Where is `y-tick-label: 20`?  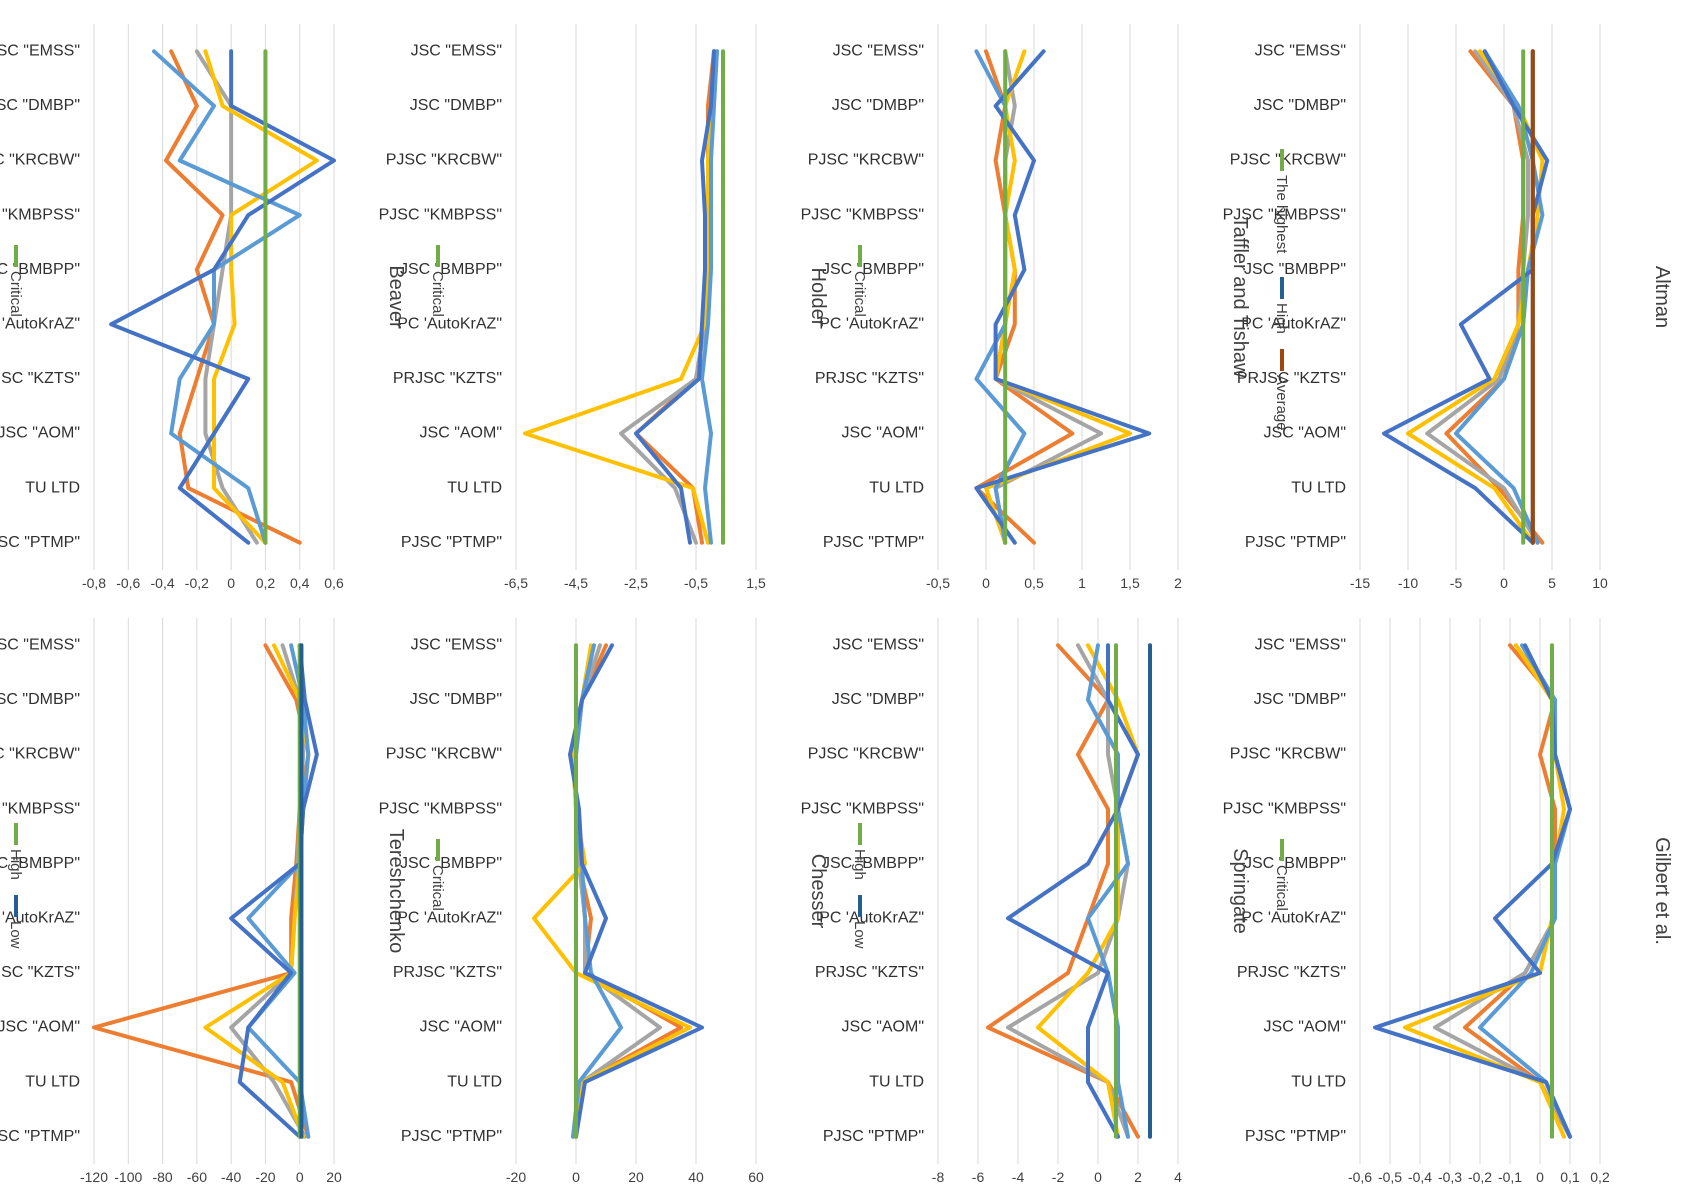 y-tick-label: 20 is located at coordinates (636, 1177).